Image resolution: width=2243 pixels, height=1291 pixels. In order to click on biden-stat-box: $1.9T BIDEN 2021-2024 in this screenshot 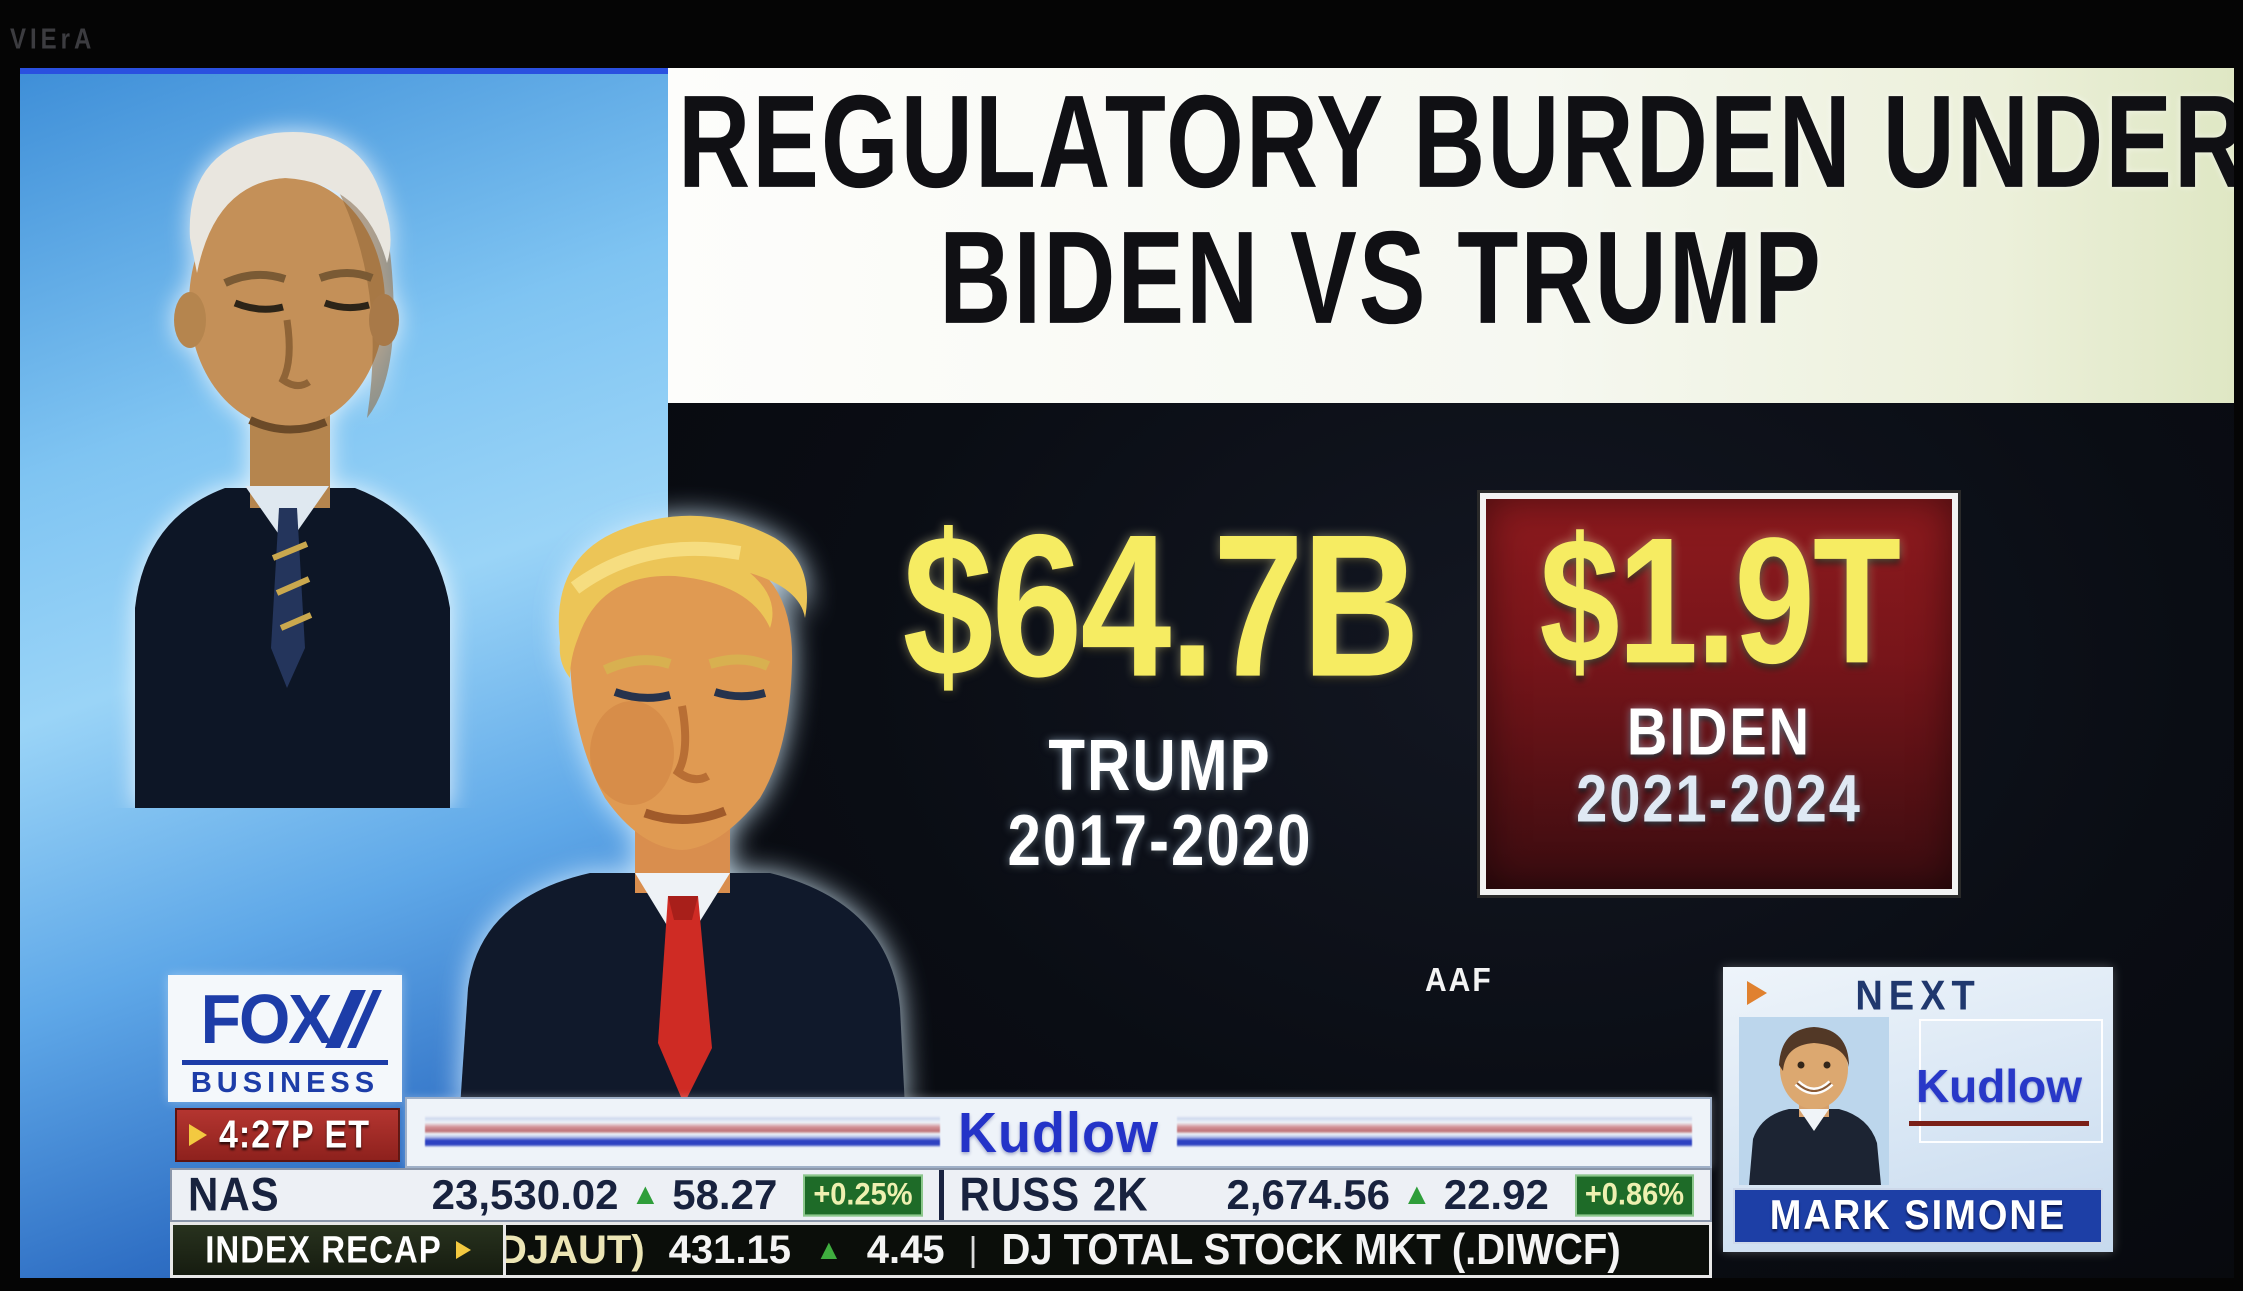, I will do `click(1719, 694)`.